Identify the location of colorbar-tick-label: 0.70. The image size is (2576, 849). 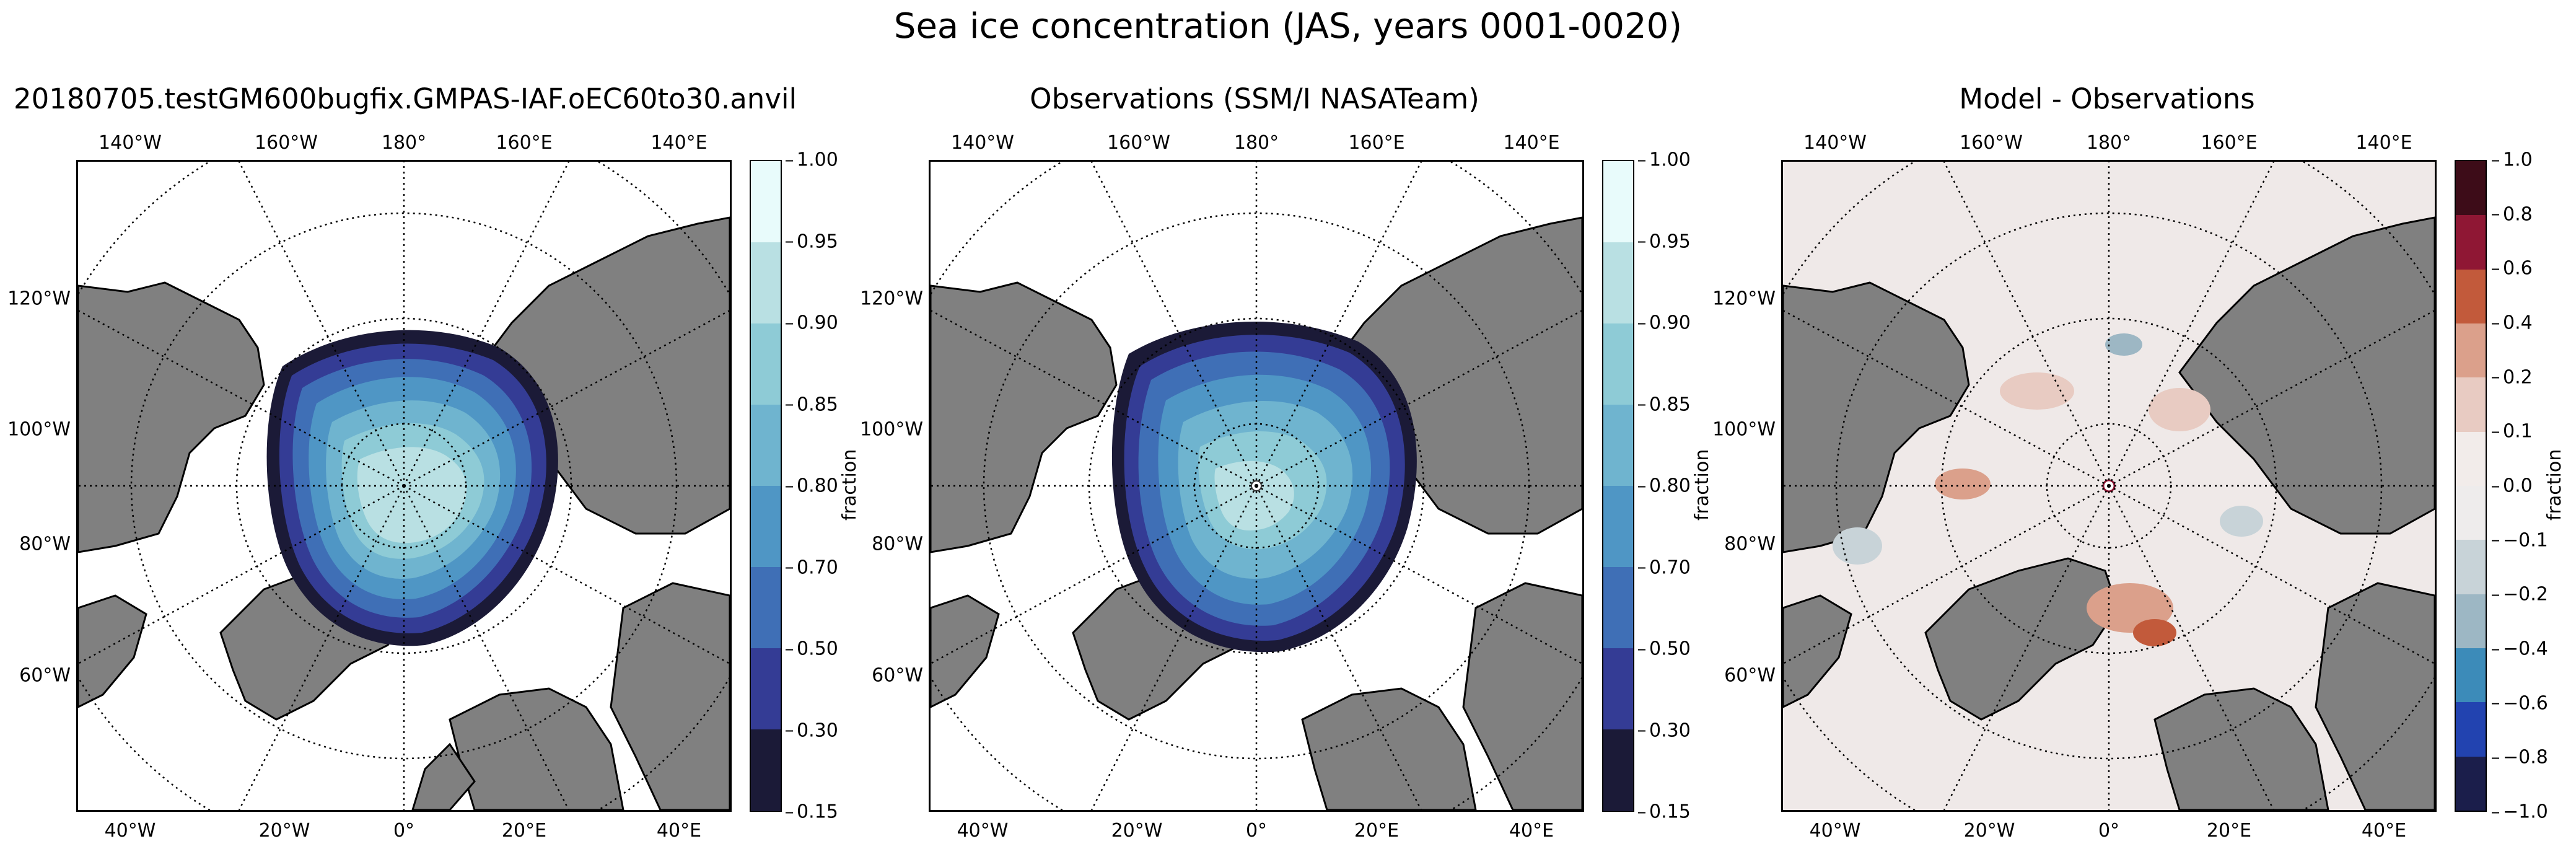
(812, 567).